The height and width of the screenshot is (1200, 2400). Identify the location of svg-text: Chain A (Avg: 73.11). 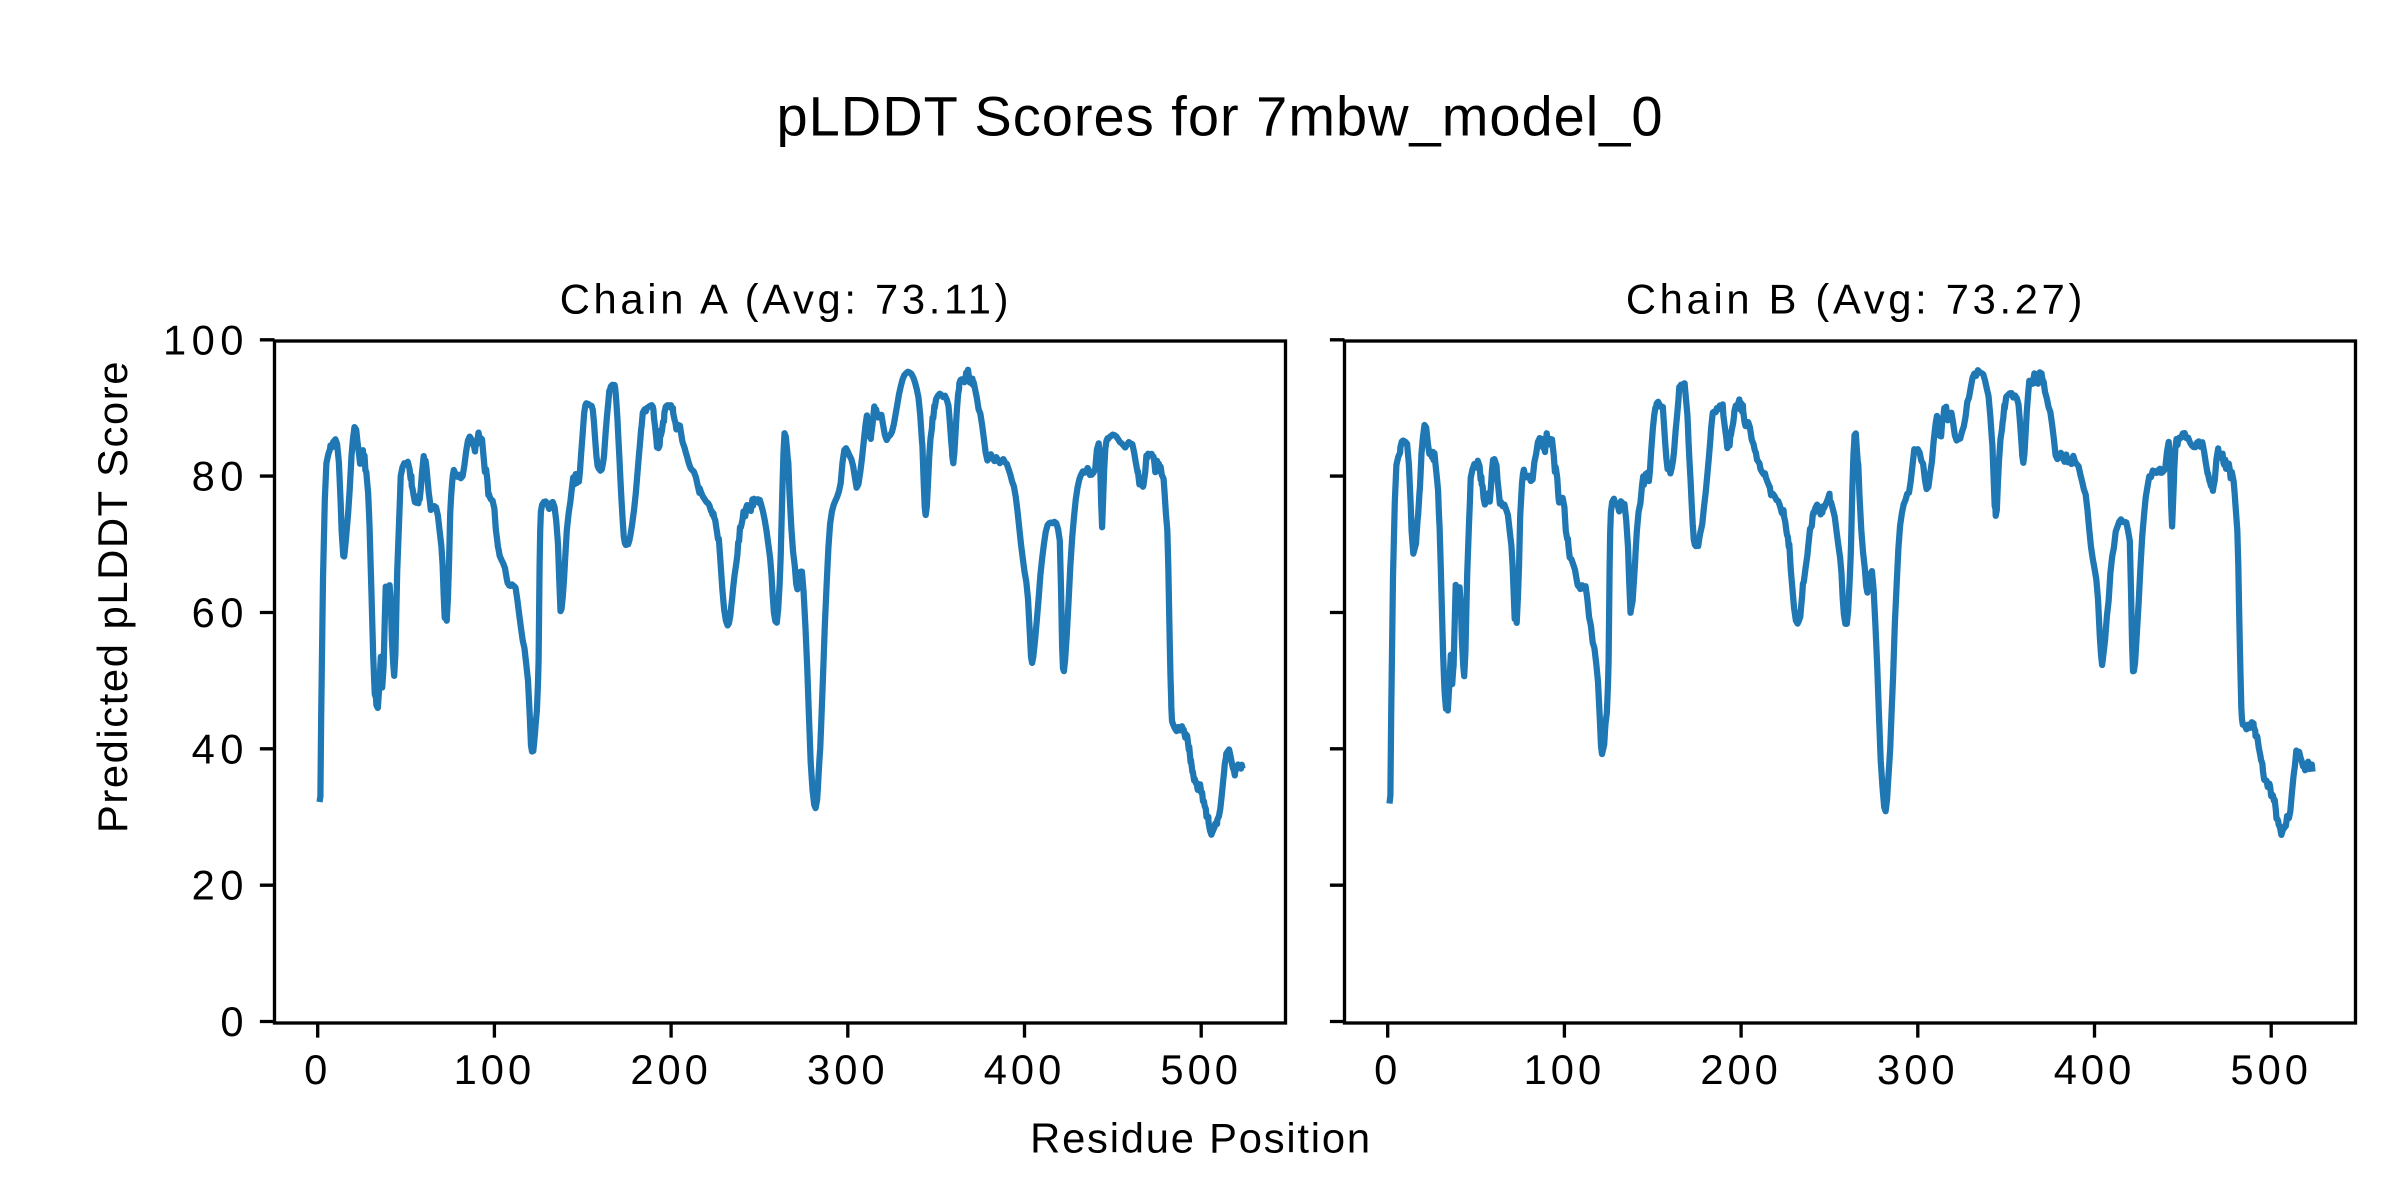
(786, 299).